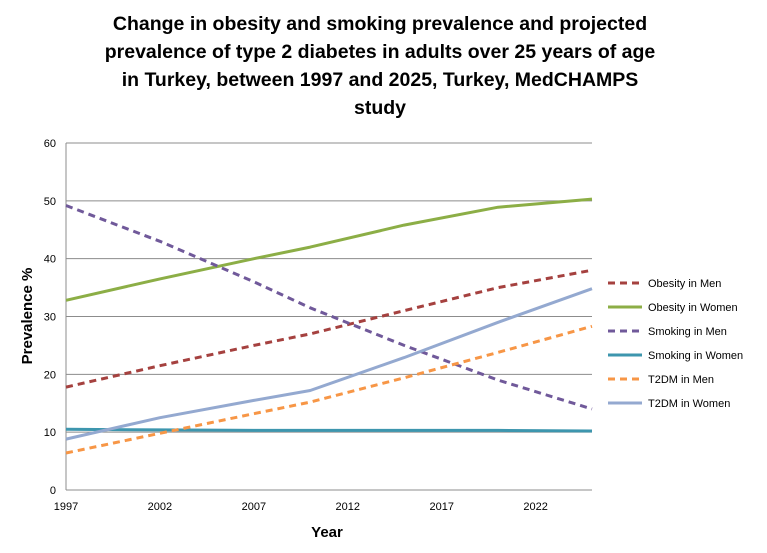 Image resolution: width=767 pixels, height=553 pixels. I want to click on series-line-smoking-in-women, so click(329, 430).